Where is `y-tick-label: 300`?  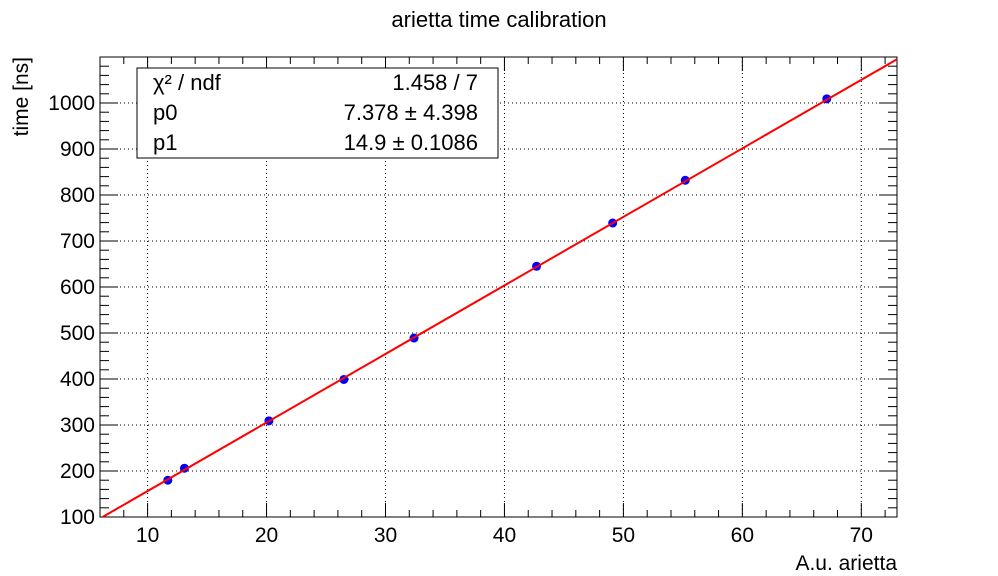
y-tick-label: 300 is located at coordinates (77, 425).